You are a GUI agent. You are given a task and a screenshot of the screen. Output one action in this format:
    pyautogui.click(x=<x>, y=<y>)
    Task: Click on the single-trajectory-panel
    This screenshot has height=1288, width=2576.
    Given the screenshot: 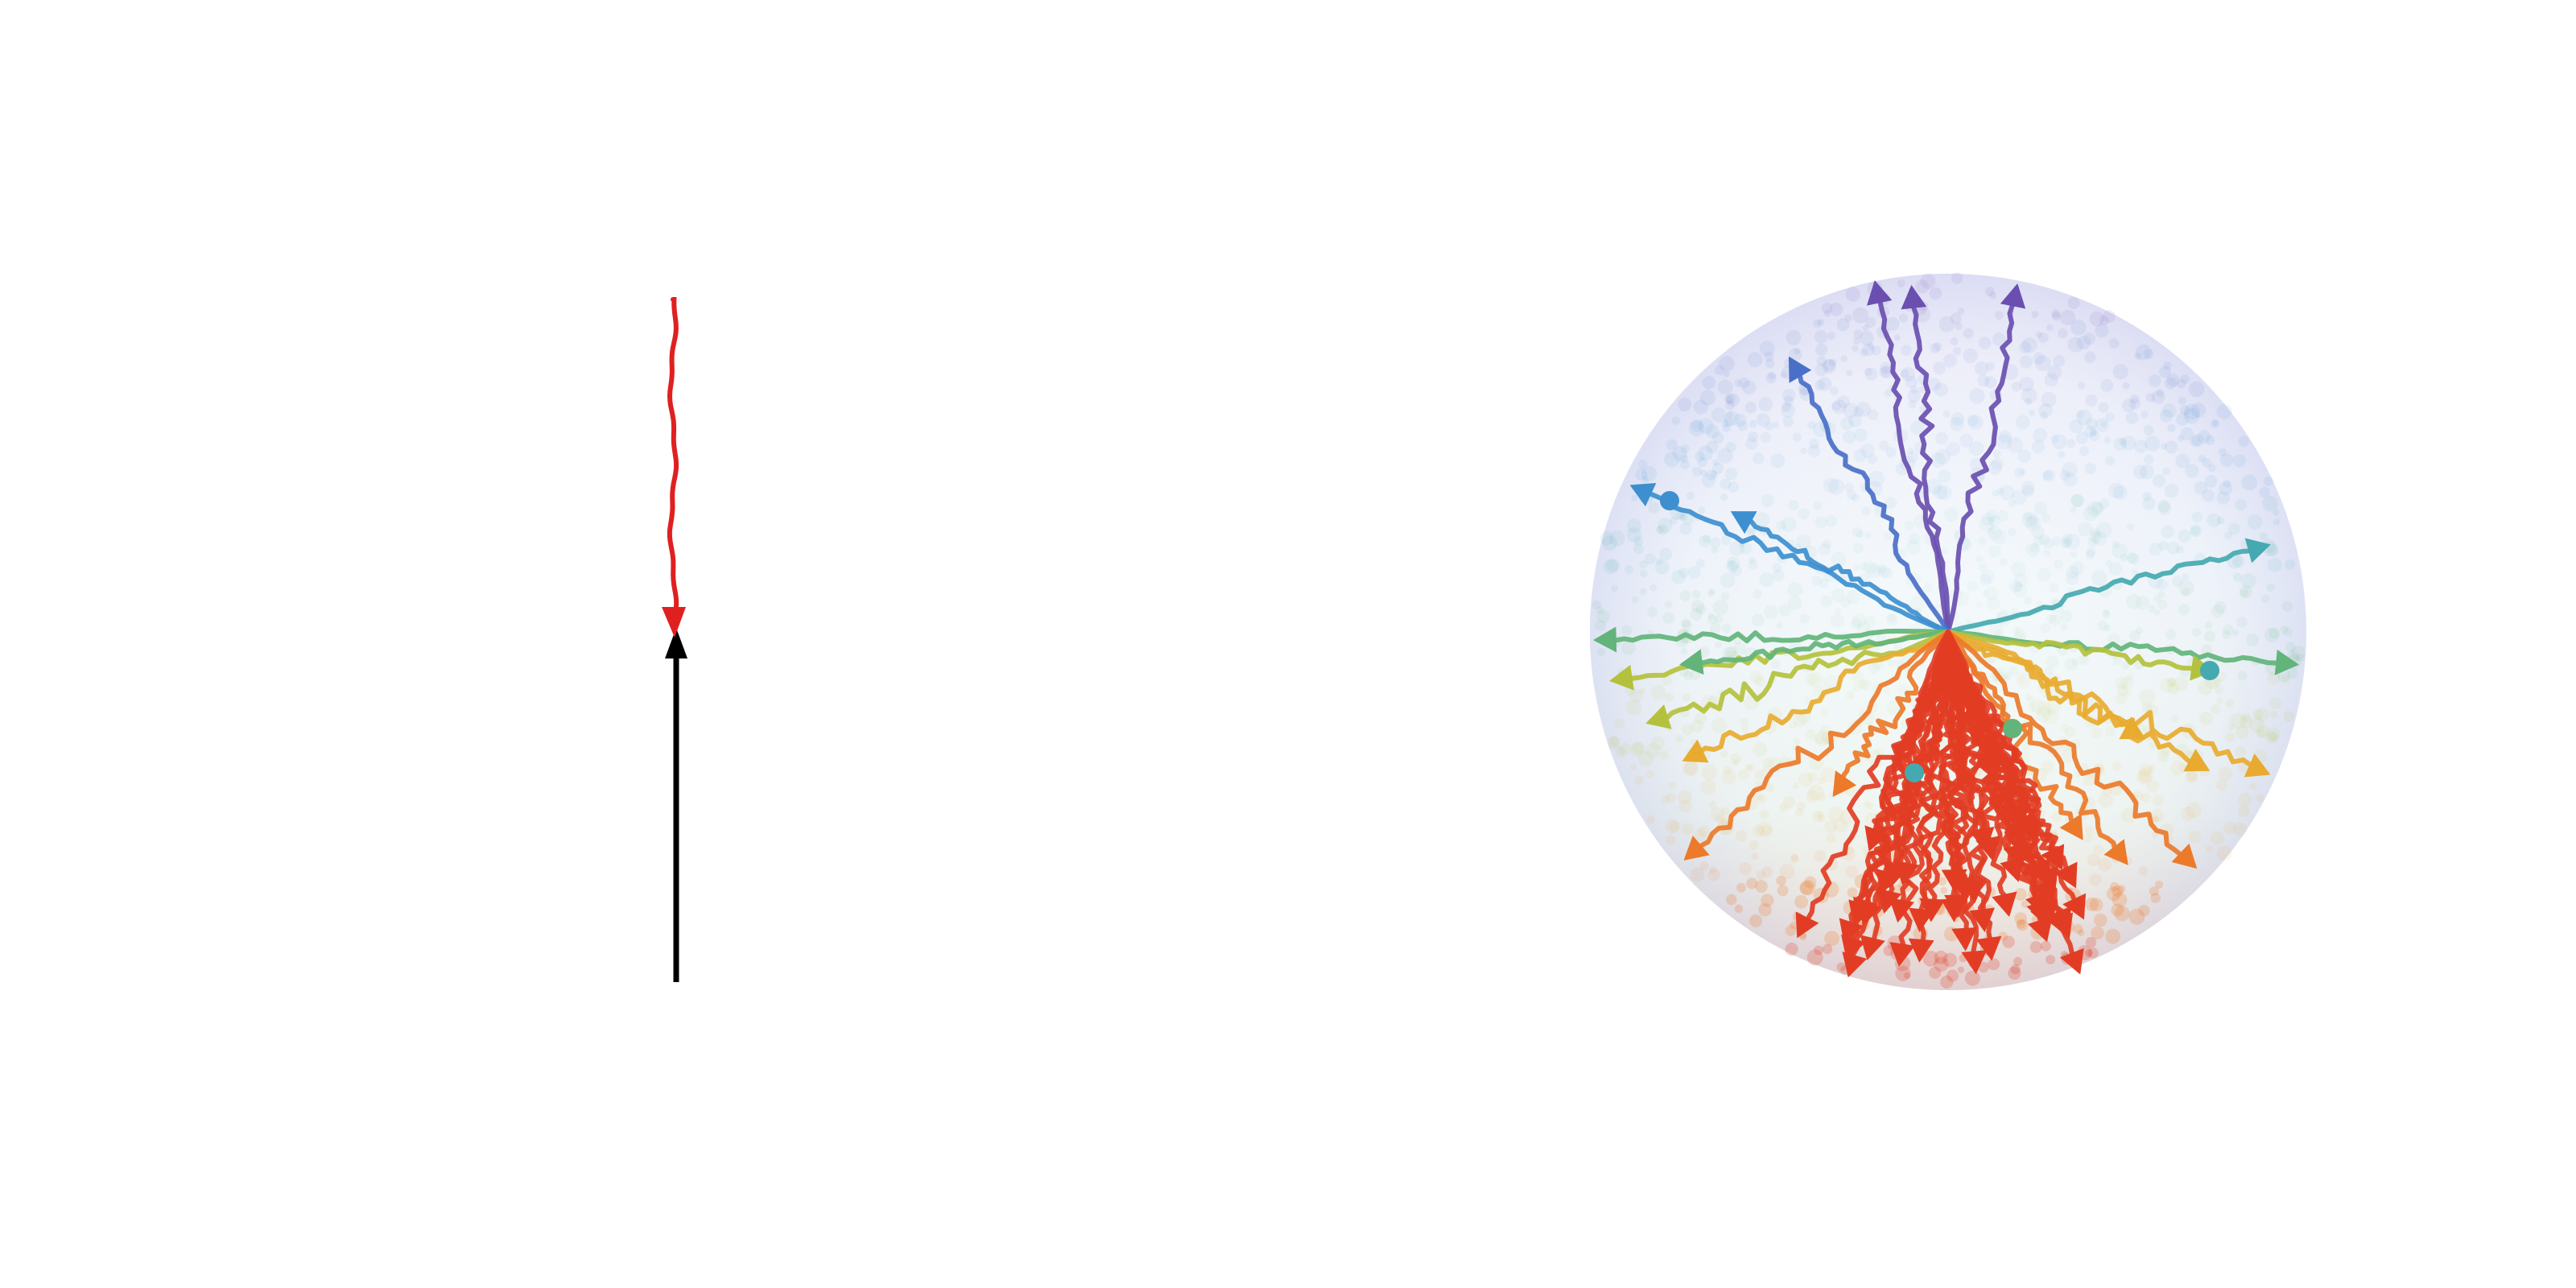 What is the action you would take?
    pyautogui.click(x=674, y=639)
    